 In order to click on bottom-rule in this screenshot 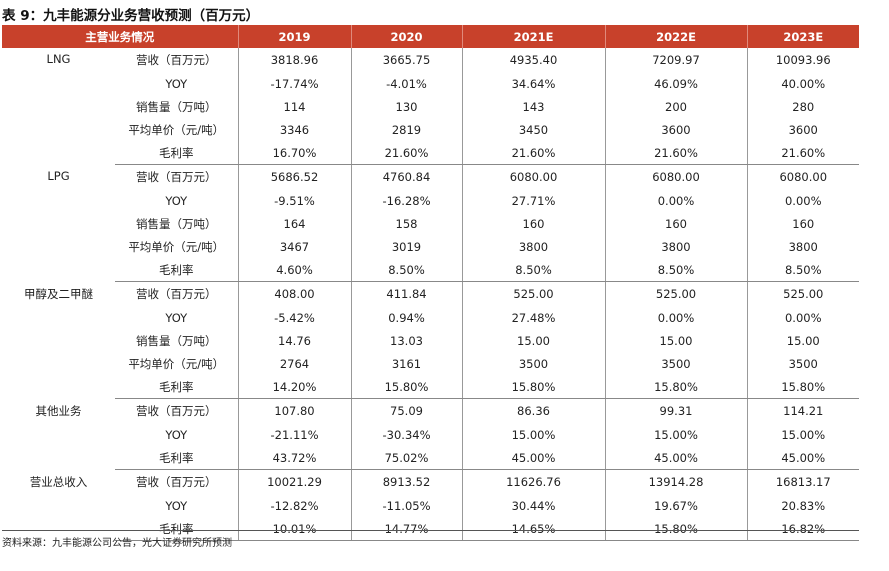, I will do `click(430, 530)`.